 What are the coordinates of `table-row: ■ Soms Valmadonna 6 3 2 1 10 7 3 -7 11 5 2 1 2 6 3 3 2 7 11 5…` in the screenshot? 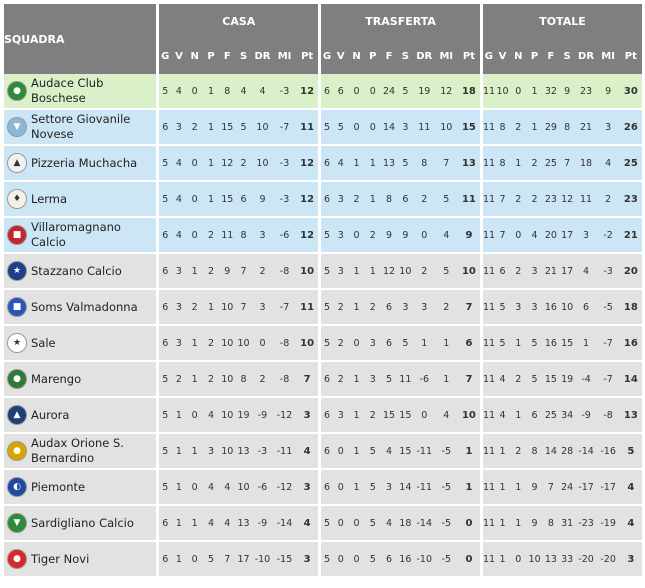 It's located at (323, 308).